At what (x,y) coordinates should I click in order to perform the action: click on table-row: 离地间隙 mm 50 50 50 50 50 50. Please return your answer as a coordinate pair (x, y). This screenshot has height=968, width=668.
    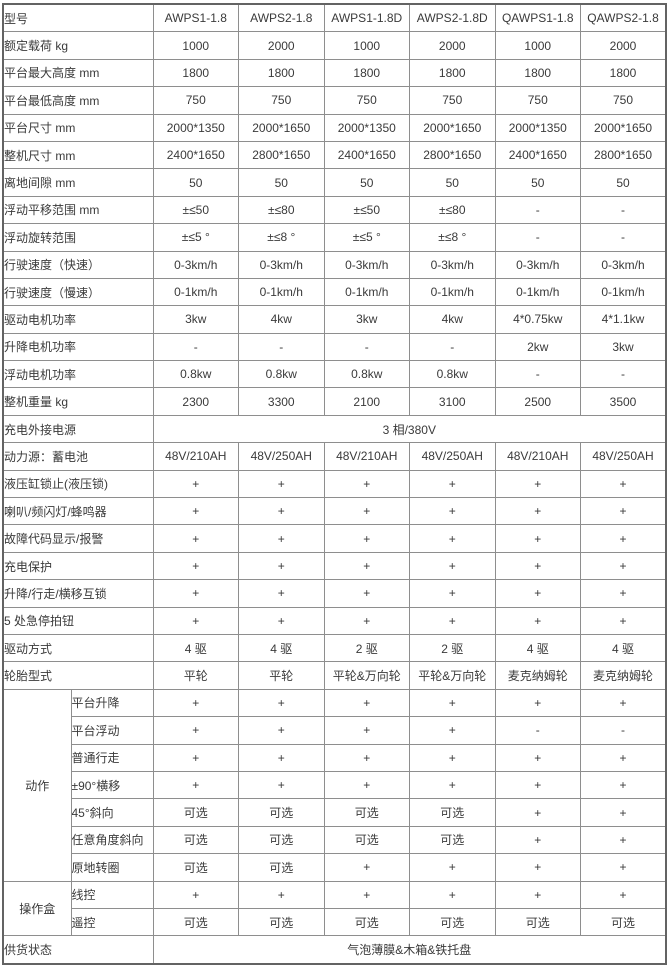
    Looking at the image, I should click on (334, 182).